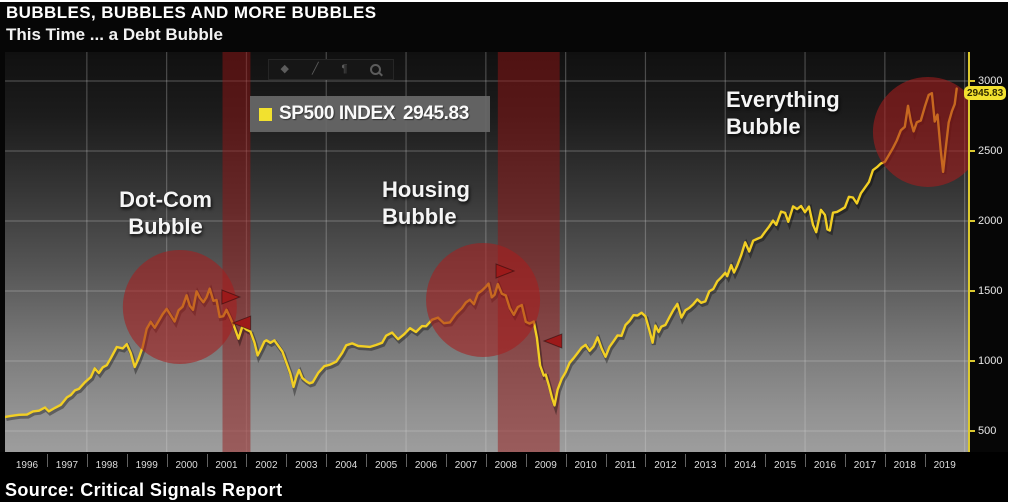 The width and height of the screenshot is (1024, 504). What do you see at coordinates (331, 69) in the screenshot?
I see `chart-toolbar: ◆ ╱ ¶` at bounding box center [331, 69].